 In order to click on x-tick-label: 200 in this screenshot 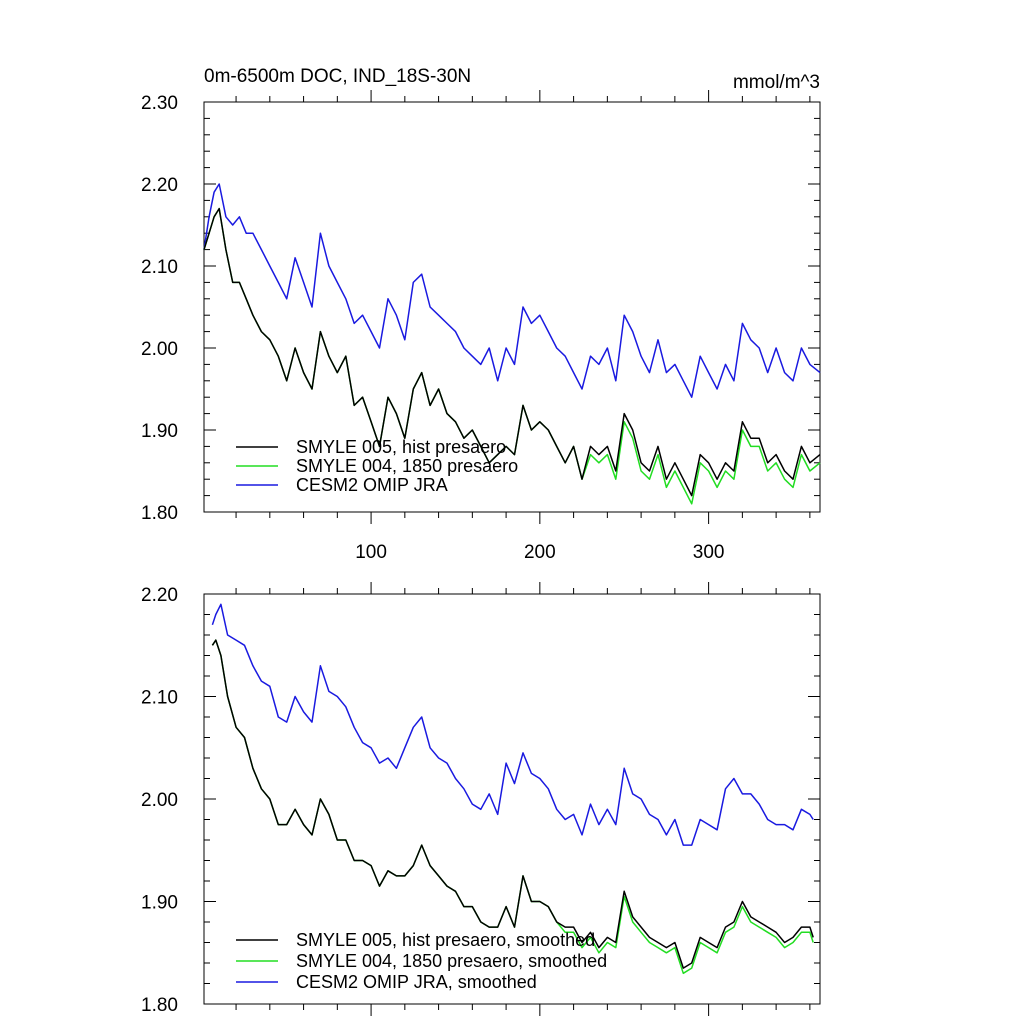, I will do `click(540, 552)`.